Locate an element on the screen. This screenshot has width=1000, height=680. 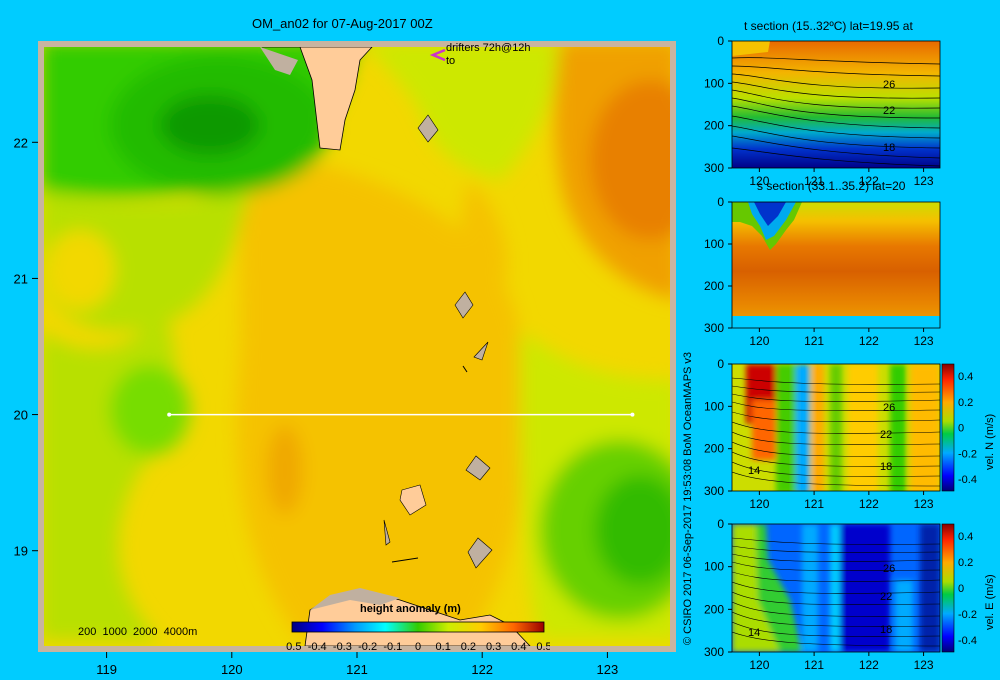
colorbar-tick-label: 0.2 is located at coordinates (468, 647).